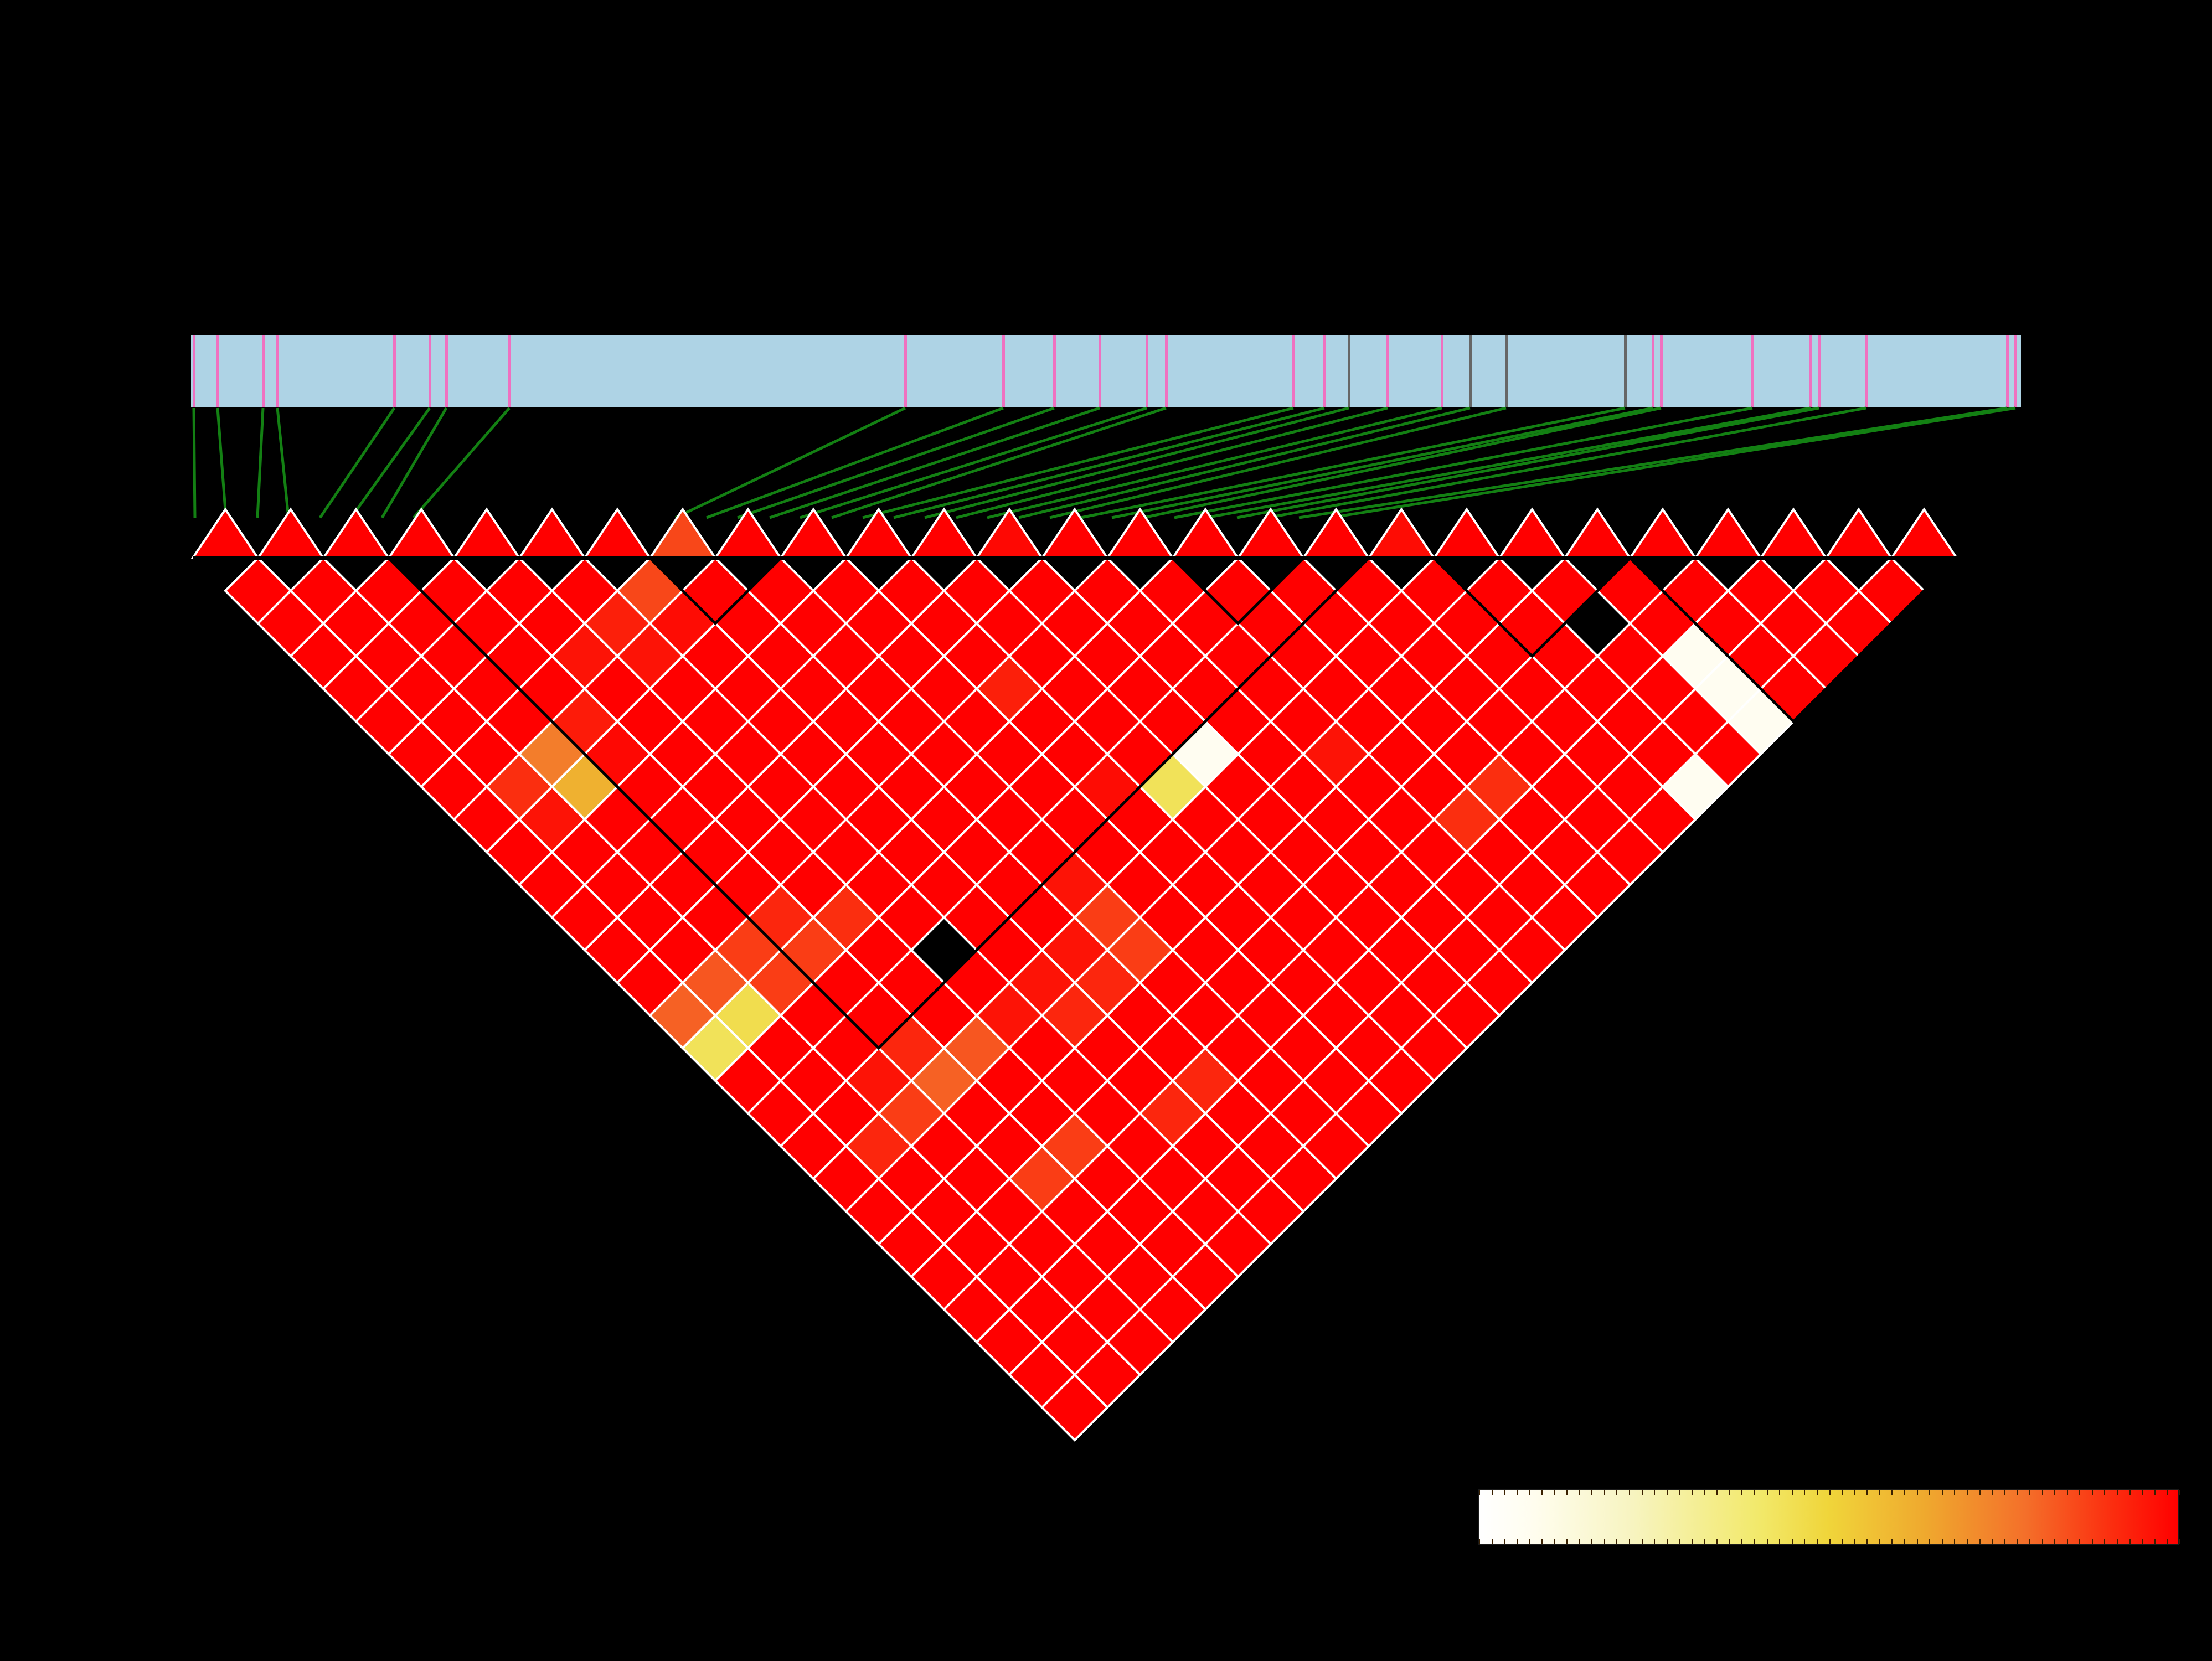  I want to click on chromosome-region-bar, so click(1106, 371).